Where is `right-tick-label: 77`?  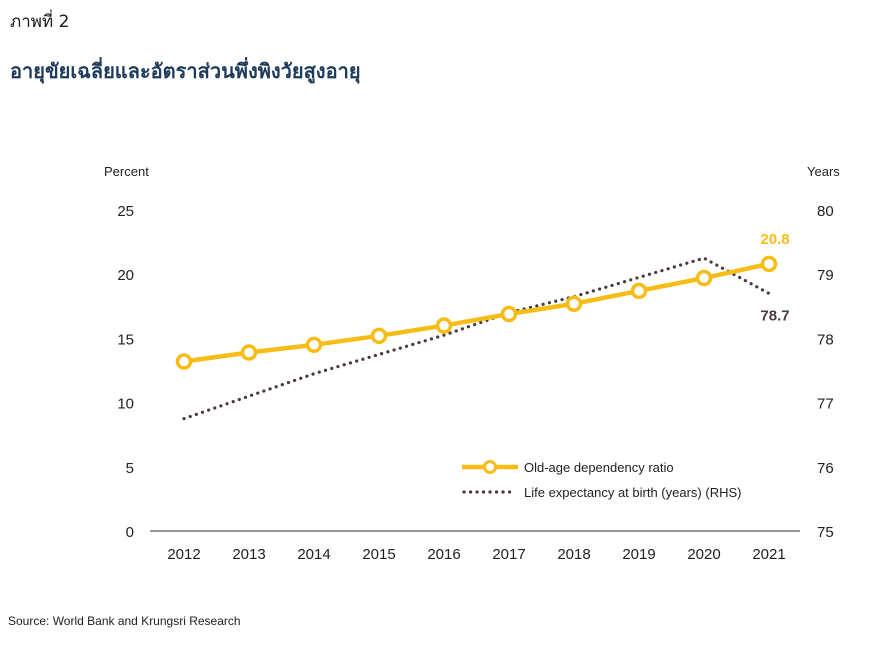
right-tick-label: 77 is located at coordinates (825, 404).